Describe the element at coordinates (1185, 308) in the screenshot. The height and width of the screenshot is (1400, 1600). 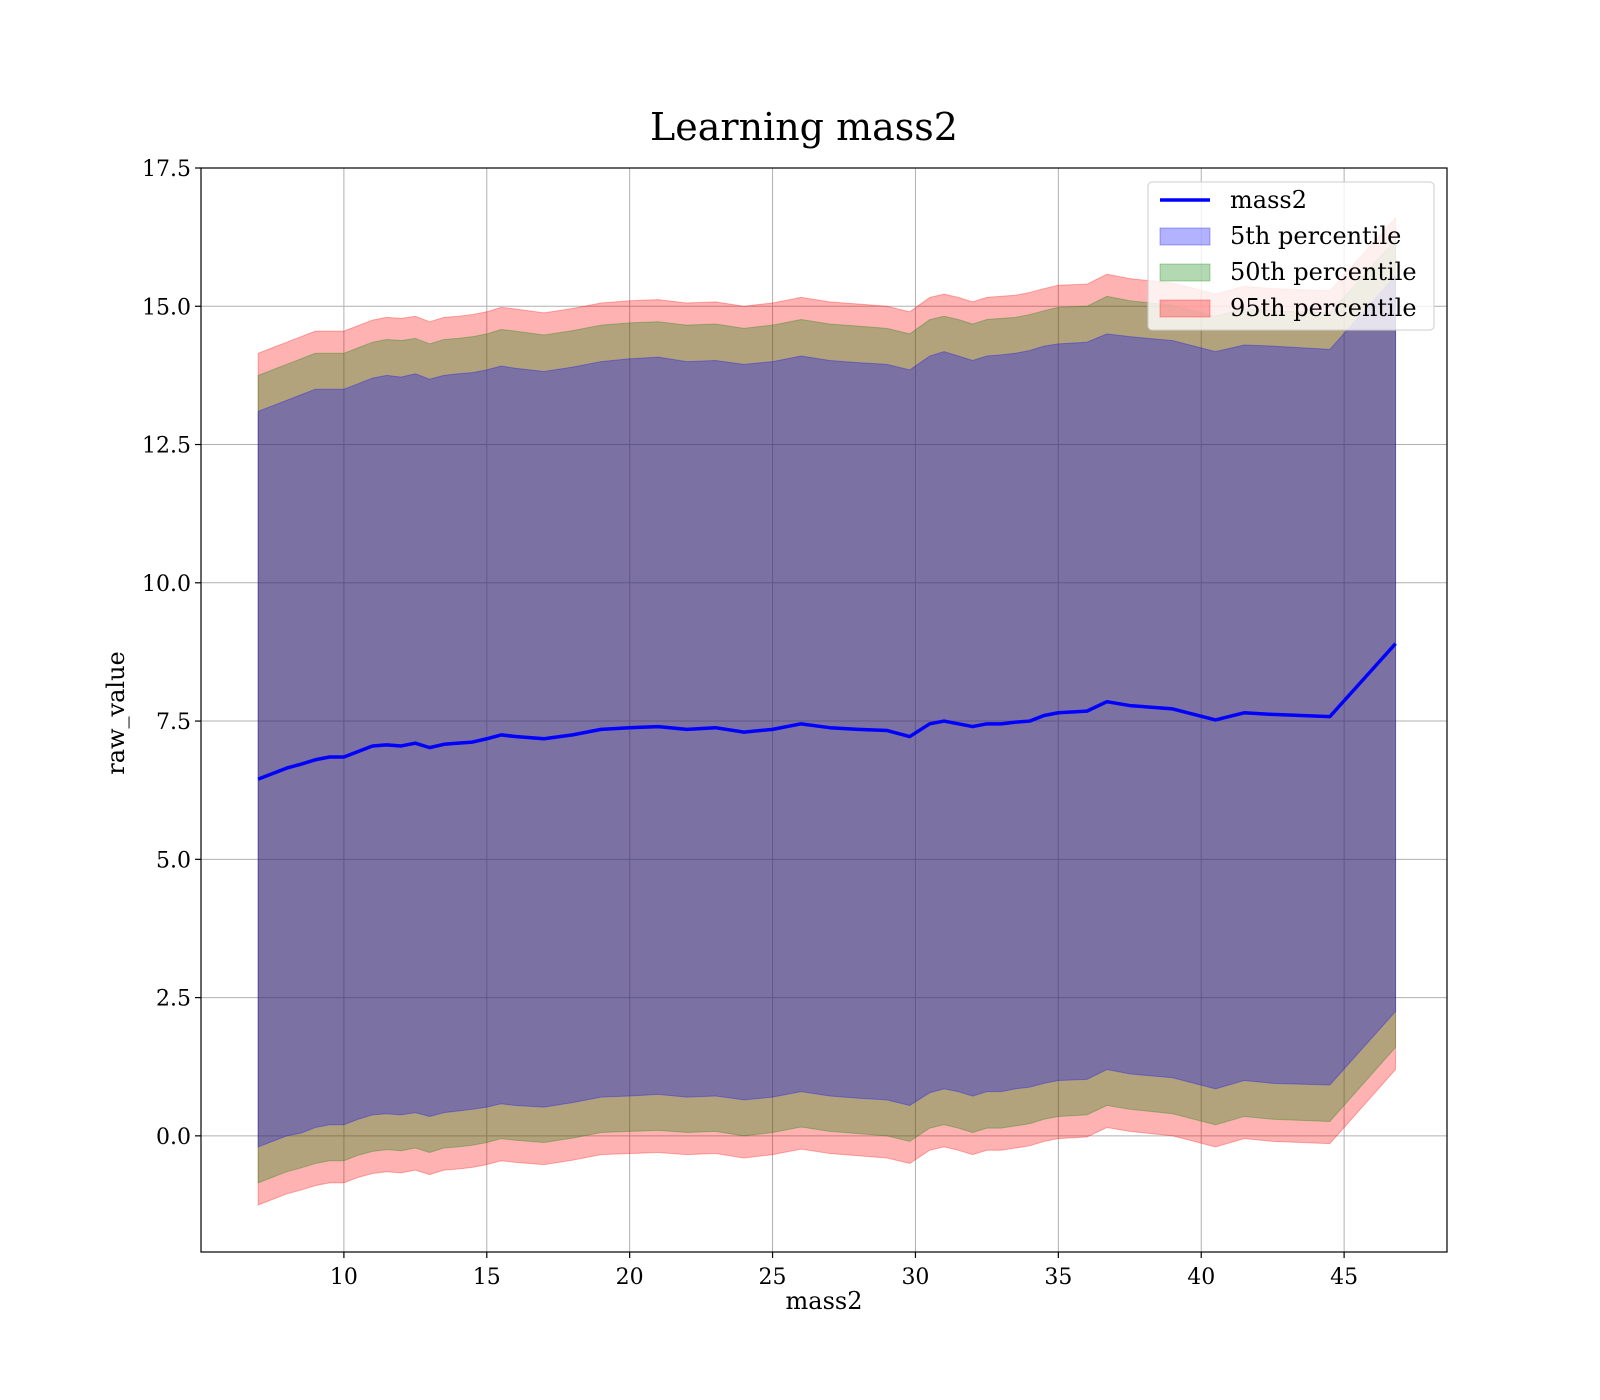
I see `legend-swatch-95th` at that location.